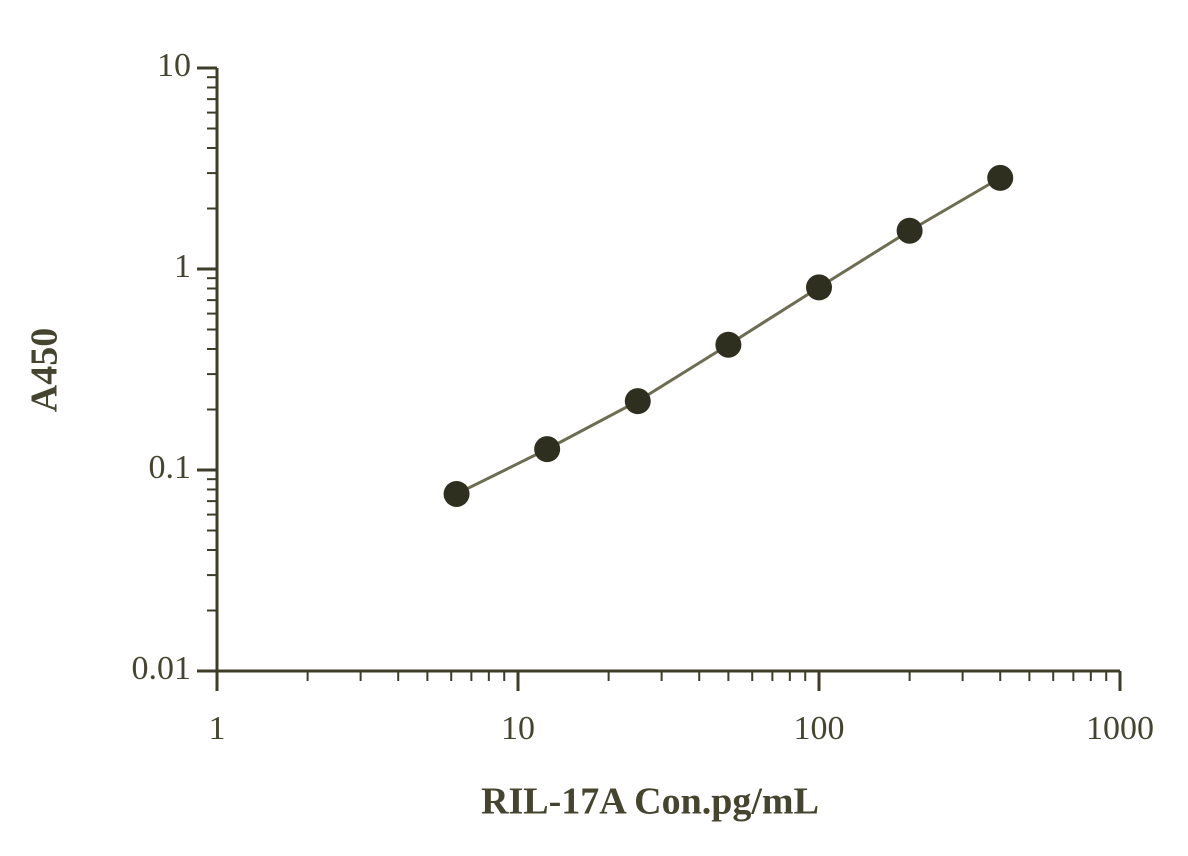 This screenshot has width=1188, height=856. What do you see at coordinates (162, 668) in the screenshot?
I see `y-tick-label: 0.01` at bounding box center [162, 668].